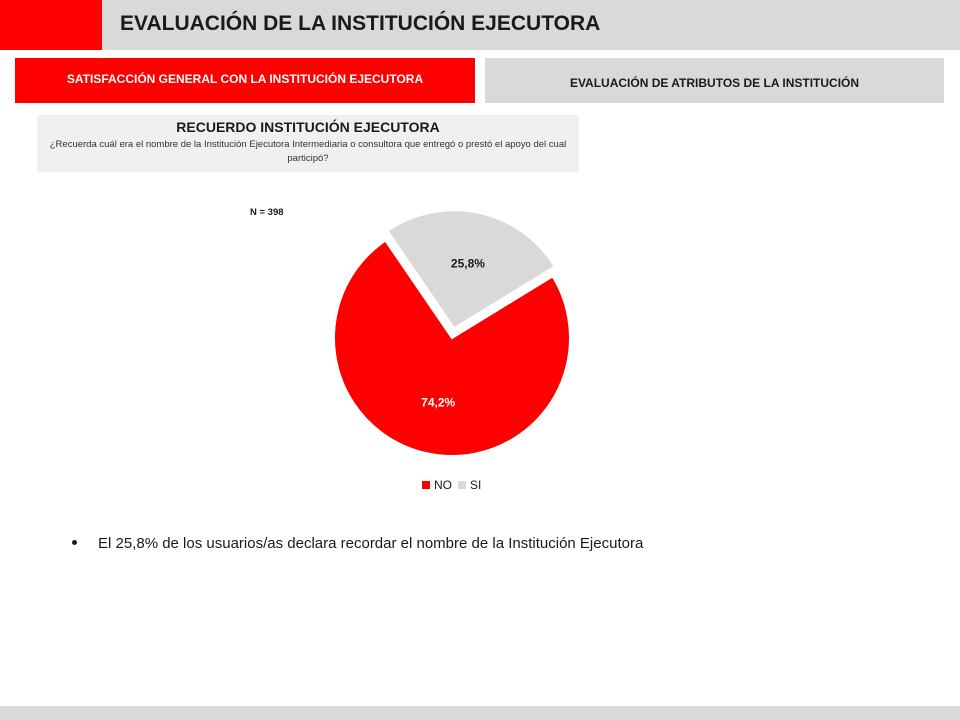 The width and height of the screenshot is (960, 720). Describe the element at coordinates (438, 403) in the screenshot. I see `pie-label-no: 74,2%` at that location.